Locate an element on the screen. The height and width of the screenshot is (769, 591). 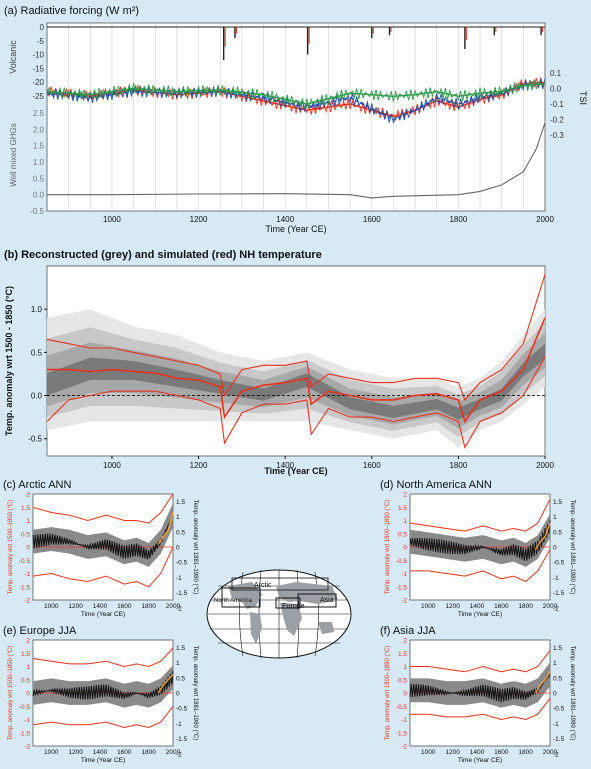
ghg-tick-label: 2.0 is located at coordinates (39, 129).